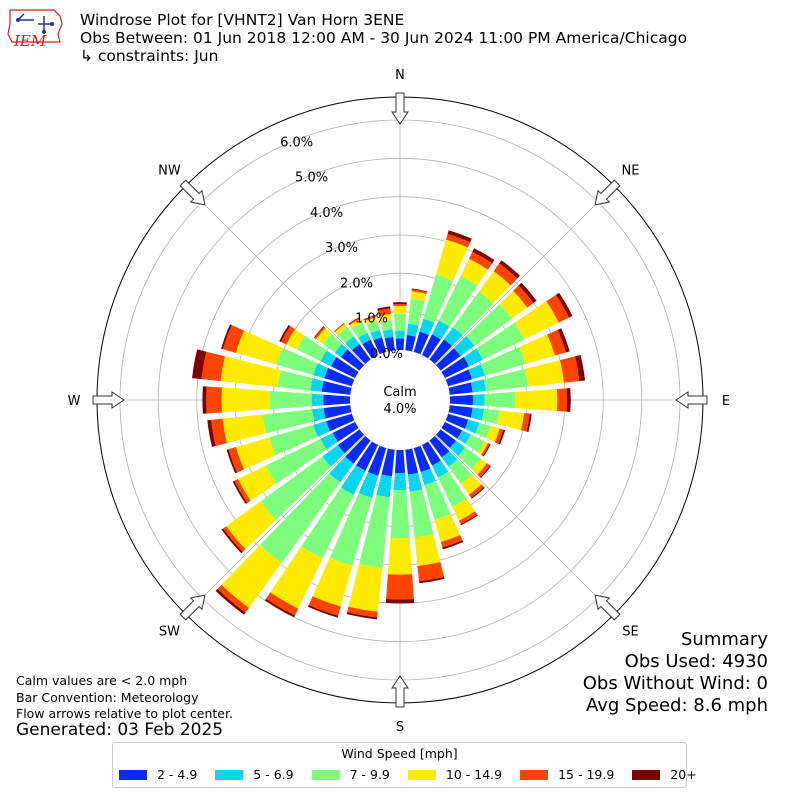 Image resolution: width=800 pixels, height=800 pixels. What do you see at coordinates (273, 774) in the screenshot?
I see `legend-label: 5 - 6.9` at bounding box center [273, 774].